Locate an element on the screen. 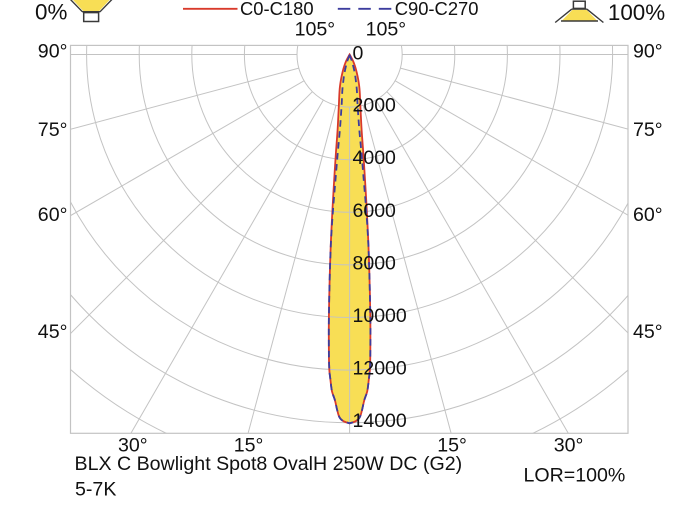 This screenshot has width=700, height=508. svg-text:BLX C Bowlight Spot8 OvalH 250: BLX C Bowlight Spot8 OvalH 250W DC (G2) is located at coordinates (269, 464).